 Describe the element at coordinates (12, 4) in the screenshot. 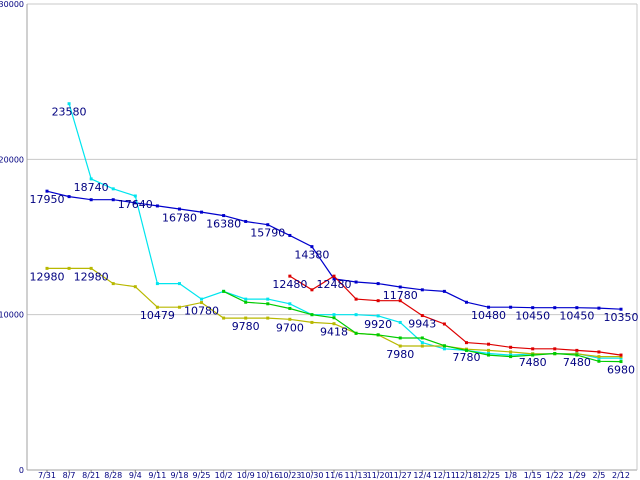

I see `y-tick-label: 30000` at that location.